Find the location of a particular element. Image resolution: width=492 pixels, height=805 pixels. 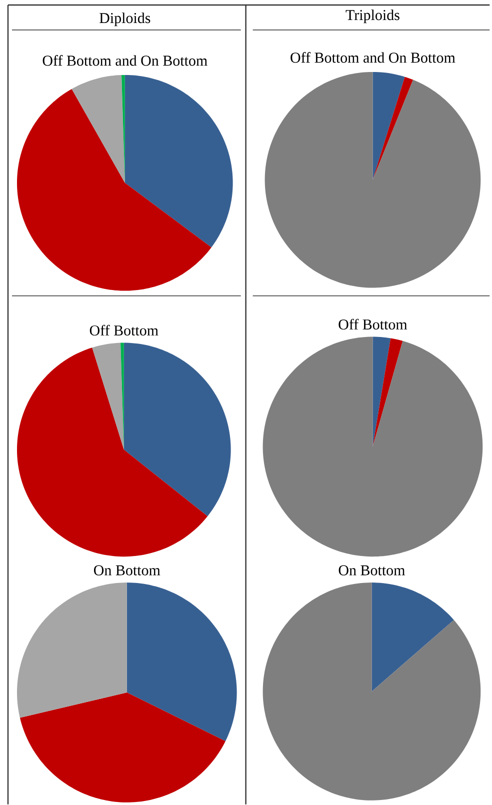

chart-title: Diploids is located at coordinates (125, 19).